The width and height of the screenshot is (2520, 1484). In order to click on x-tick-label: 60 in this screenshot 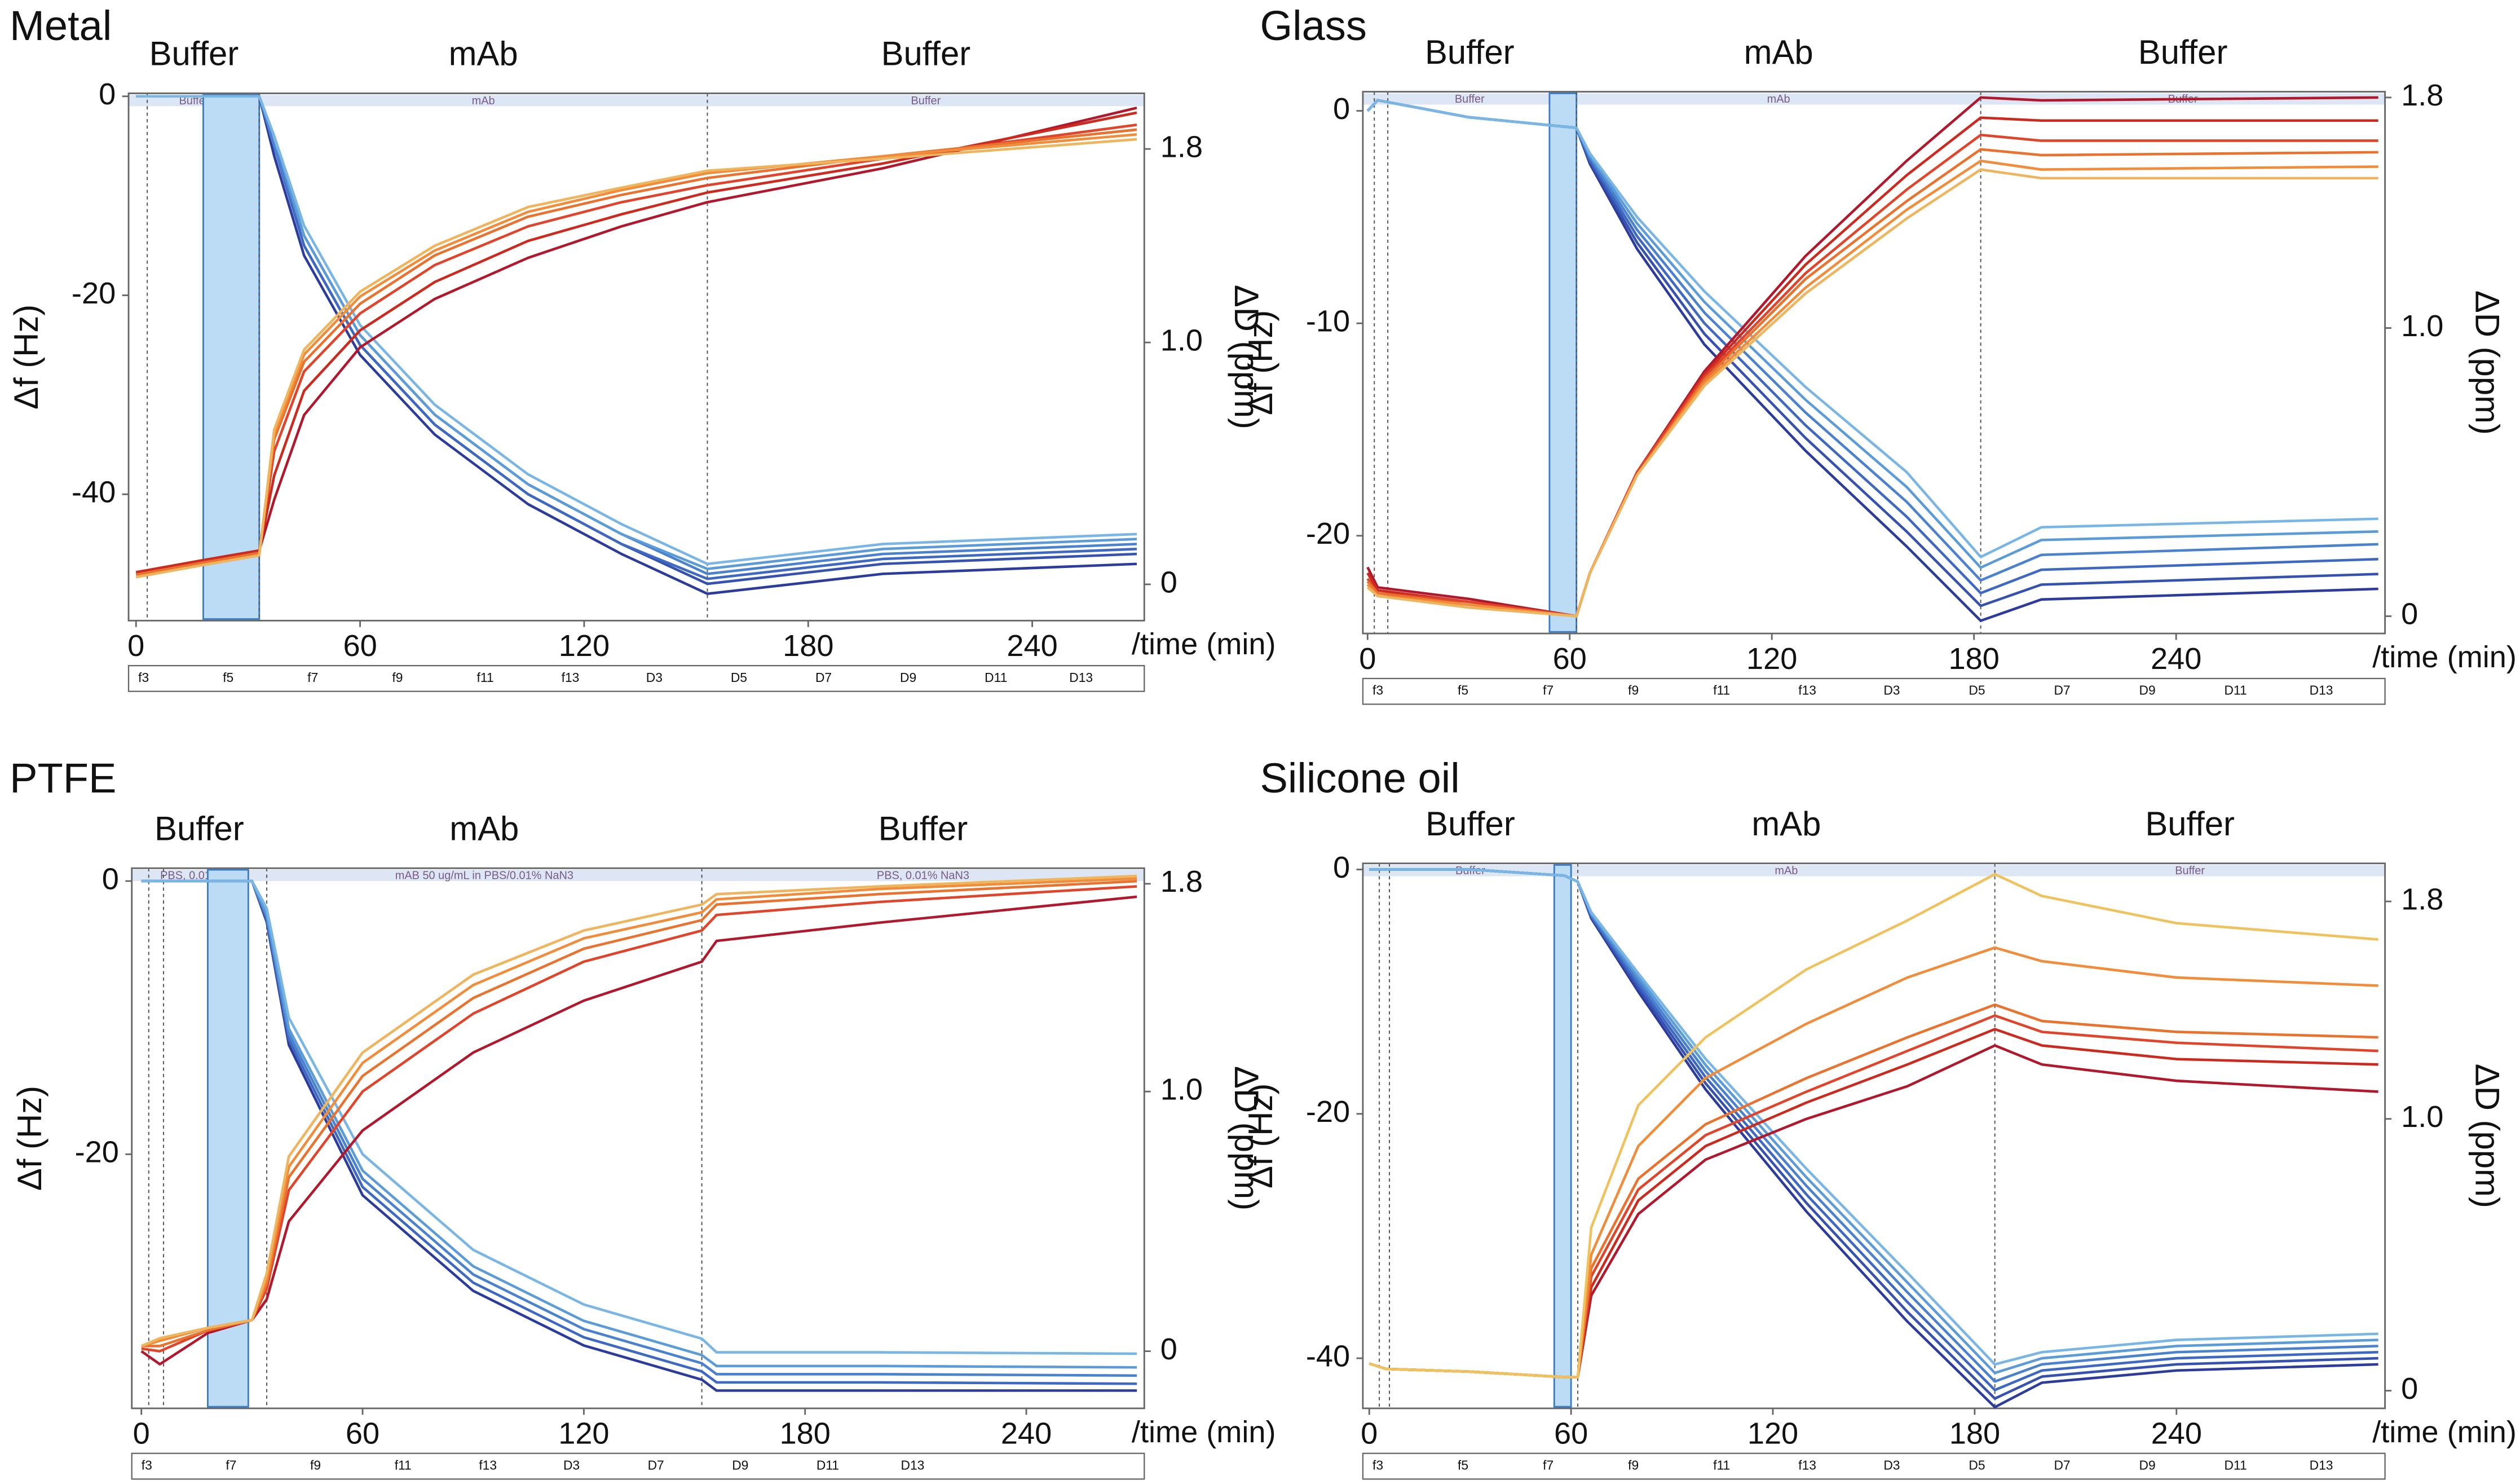, I will do `click(362, 1434)`.